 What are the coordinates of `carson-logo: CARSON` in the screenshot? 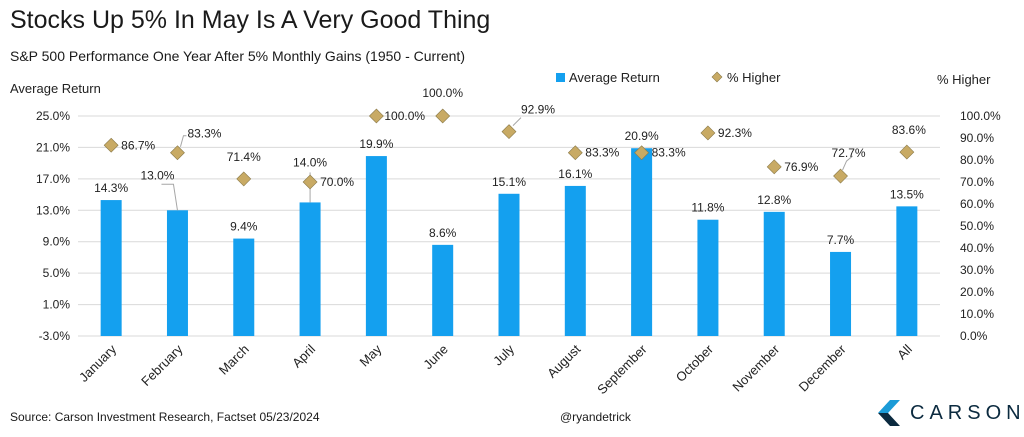 It's located at (950, 413).